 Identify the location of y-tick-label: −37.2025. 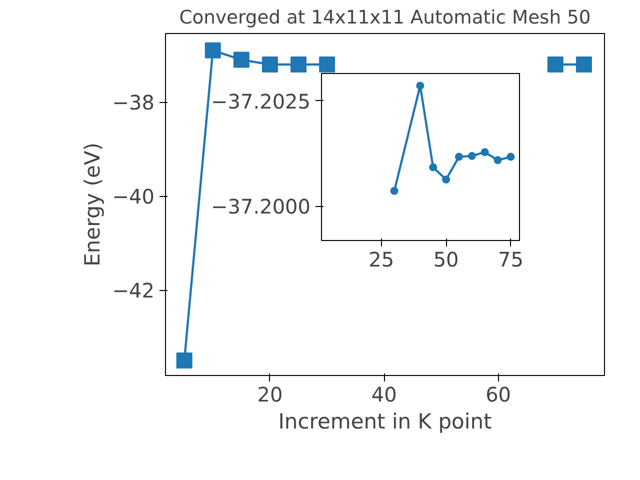
(261, 101).